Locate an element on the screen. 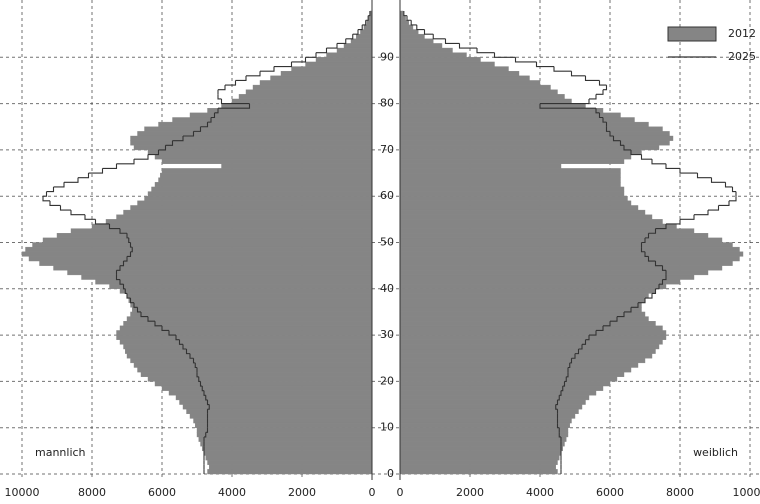 The image size is (760, 504). y-tick-label: 60 is located at coordinates (387, 195).